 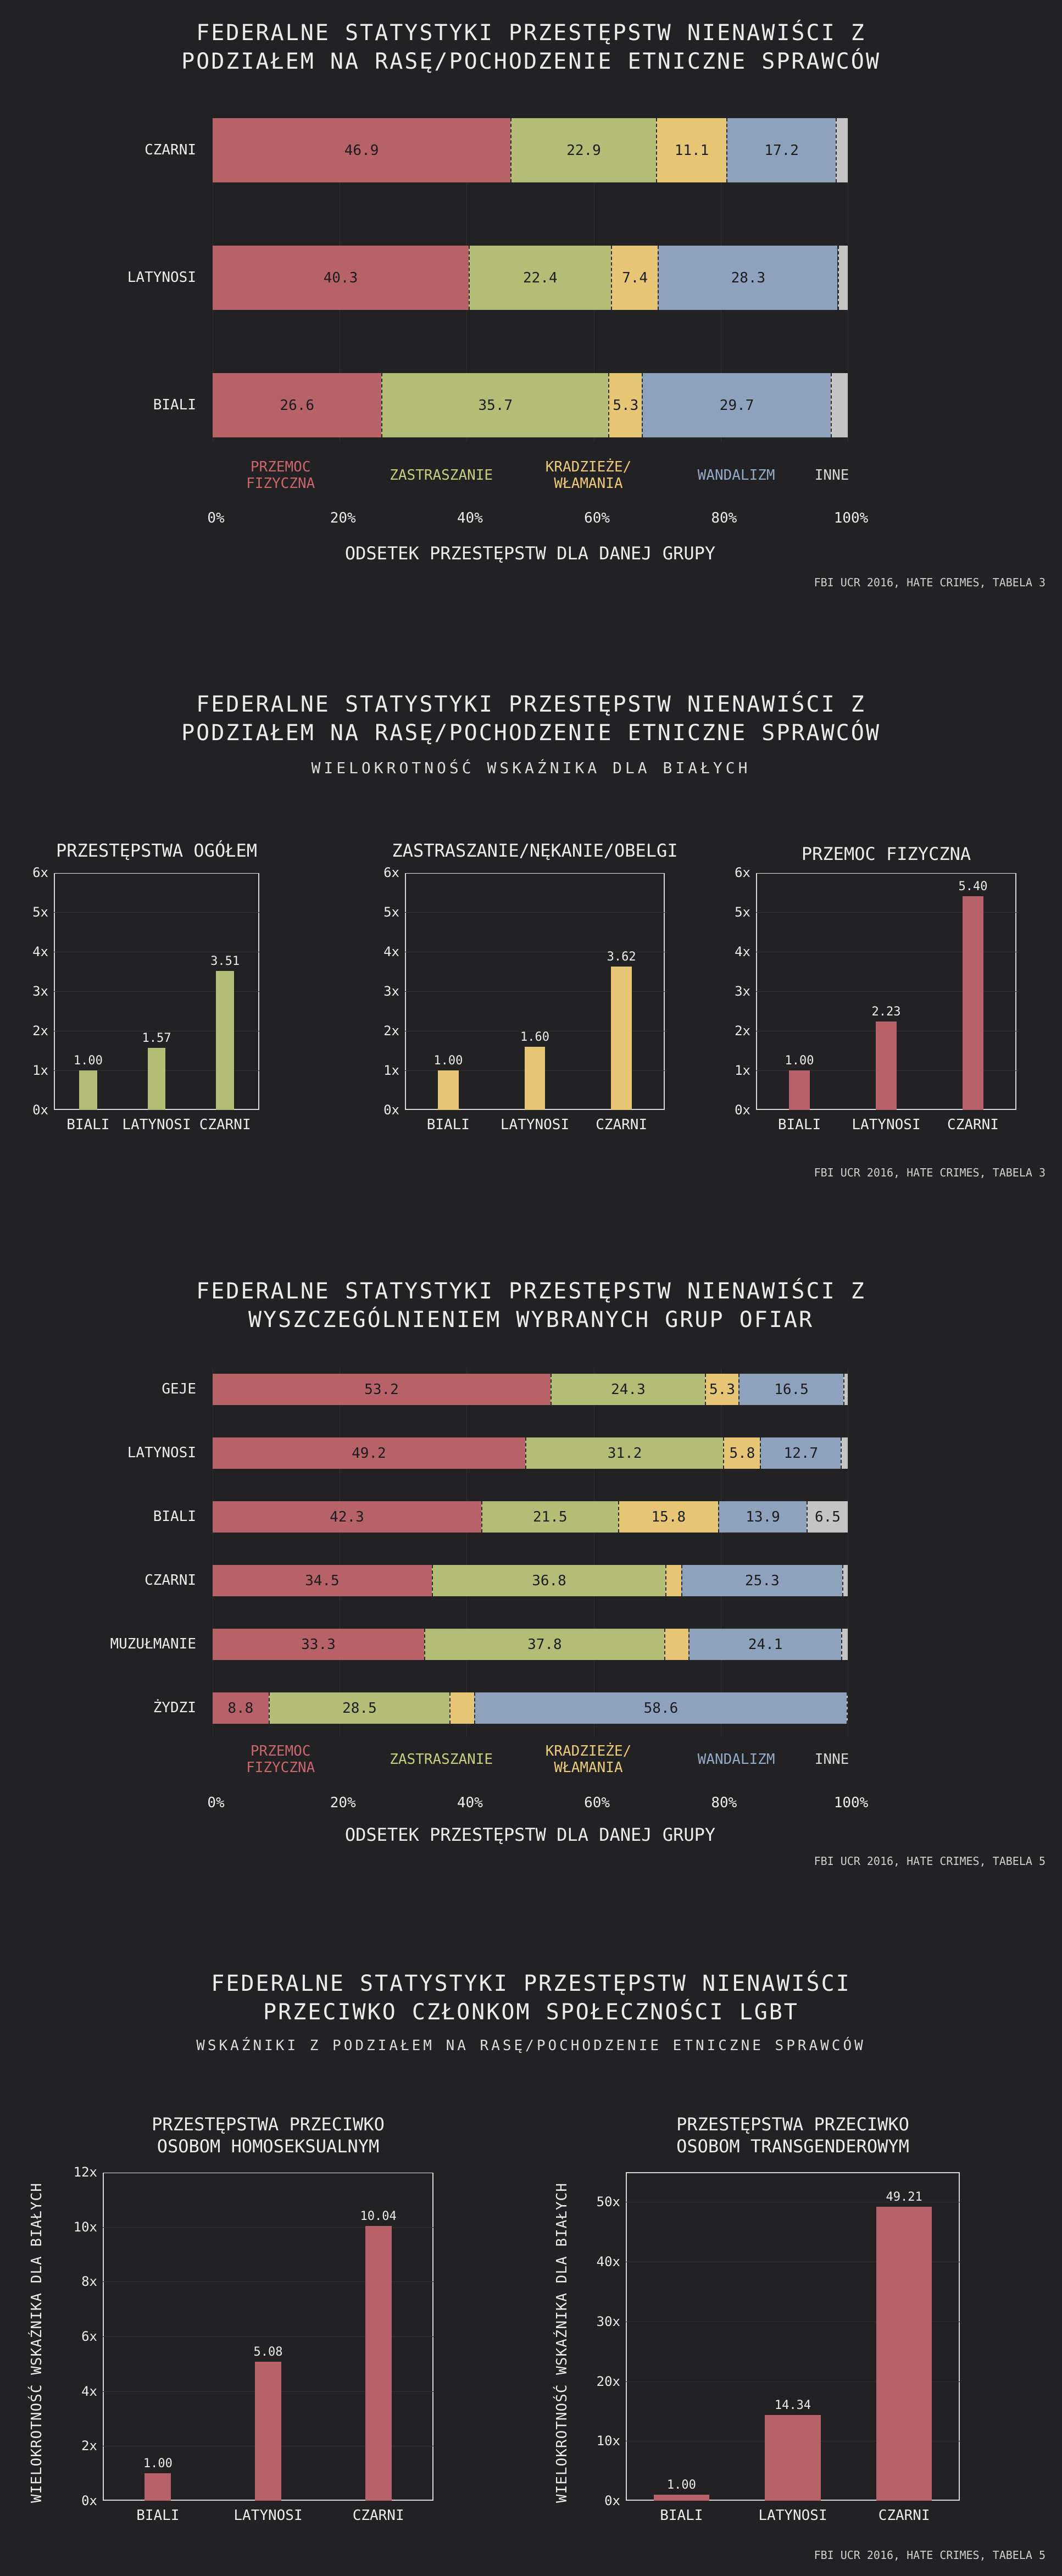 I want to click on bar-segment-wandalizm: 25.3, so click(x=762, y=1580).